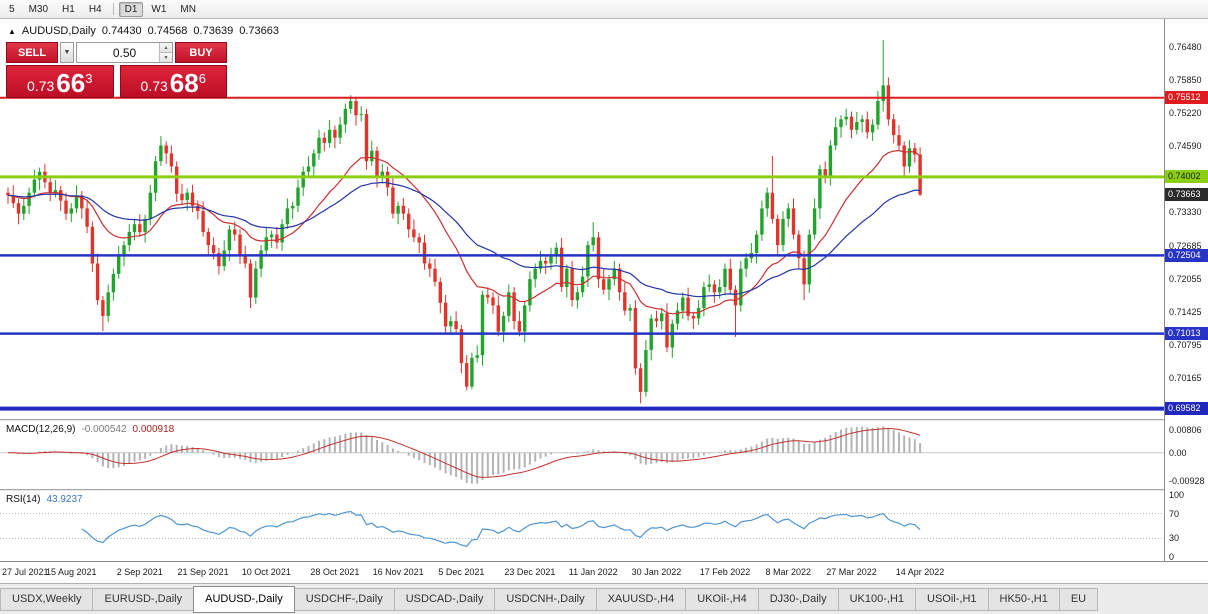 This screenshot has width=1208, height=614. What do you see at coordinates (244, 599) in the screenshot?
I see `tab-audusd-daily: AUDUSD-,Daily` at bounding box center [244, 599].